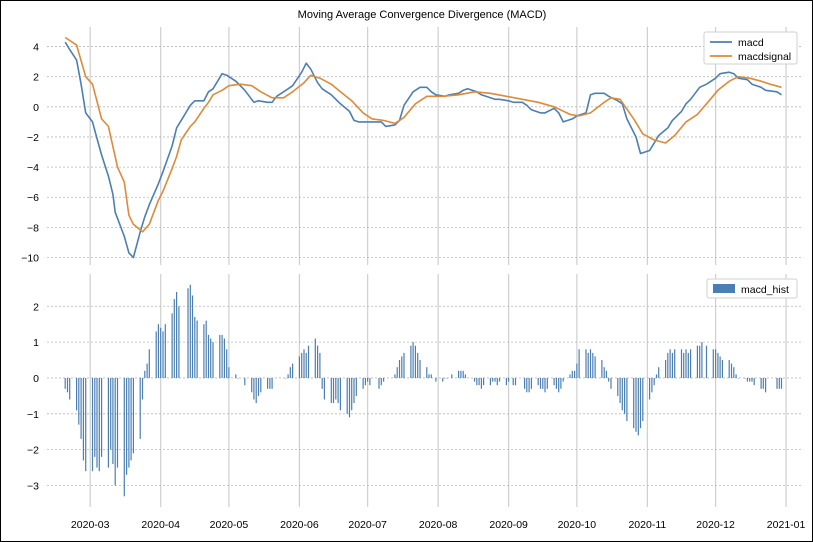 The width and height of the screenshot is (813, 542). What do you see at coordinates (715, 525) in the screenshot?
I see `x-tick-label: 2020-12` at bounding box center [715, 525].